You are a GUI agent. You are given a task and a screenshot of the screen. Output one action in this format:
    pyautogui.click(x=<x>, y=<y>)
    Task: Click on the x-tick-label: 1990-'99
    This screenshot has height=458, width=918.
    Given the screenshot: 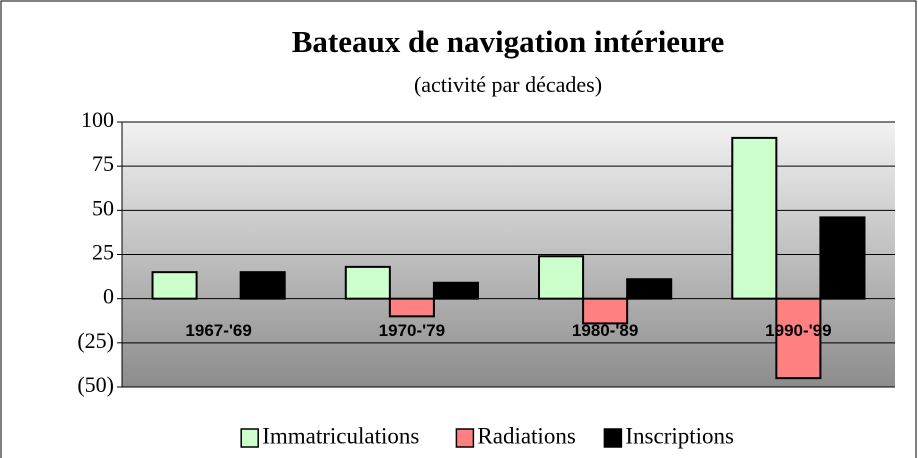 What is the action you would take?
    pyautogui.click(x=798, y=330)
    